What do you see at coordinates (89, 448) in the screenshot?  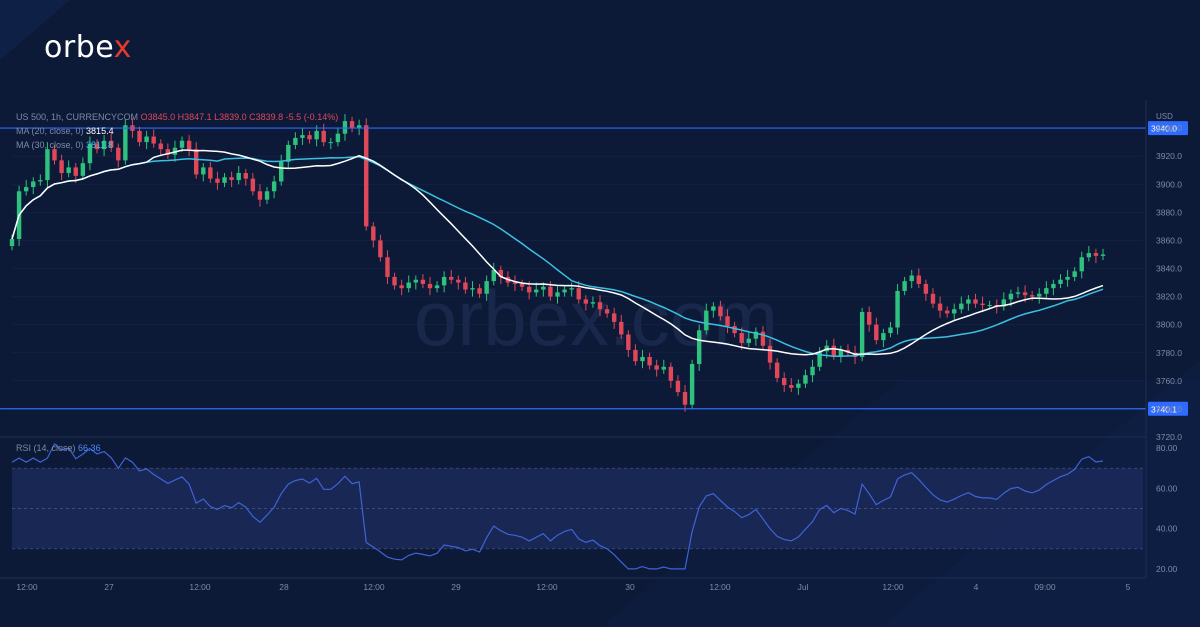 I see `legend-rsi-value: 66.36` at bounding box center [89, 448].